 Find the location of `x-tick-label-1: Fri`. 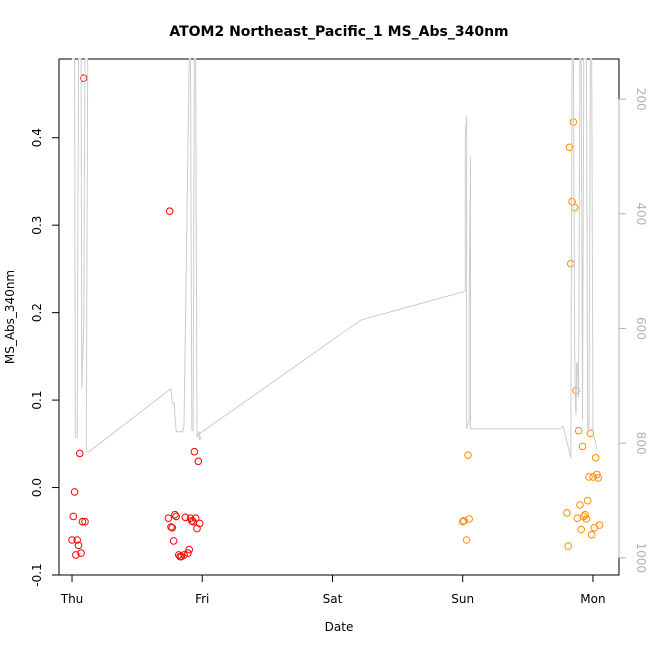

x-tick-label-1: Fri is located at coordinates (202, 599).